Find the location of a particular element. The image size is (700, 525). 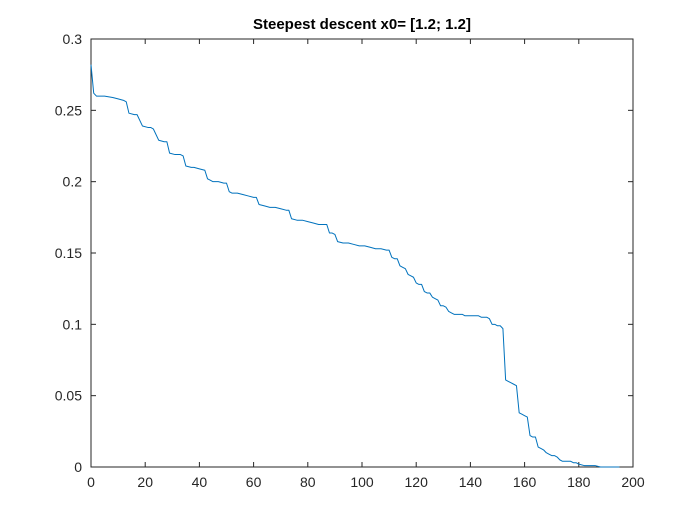

y-tick-label-5: 0.25 is located at coordinates (68, 110).